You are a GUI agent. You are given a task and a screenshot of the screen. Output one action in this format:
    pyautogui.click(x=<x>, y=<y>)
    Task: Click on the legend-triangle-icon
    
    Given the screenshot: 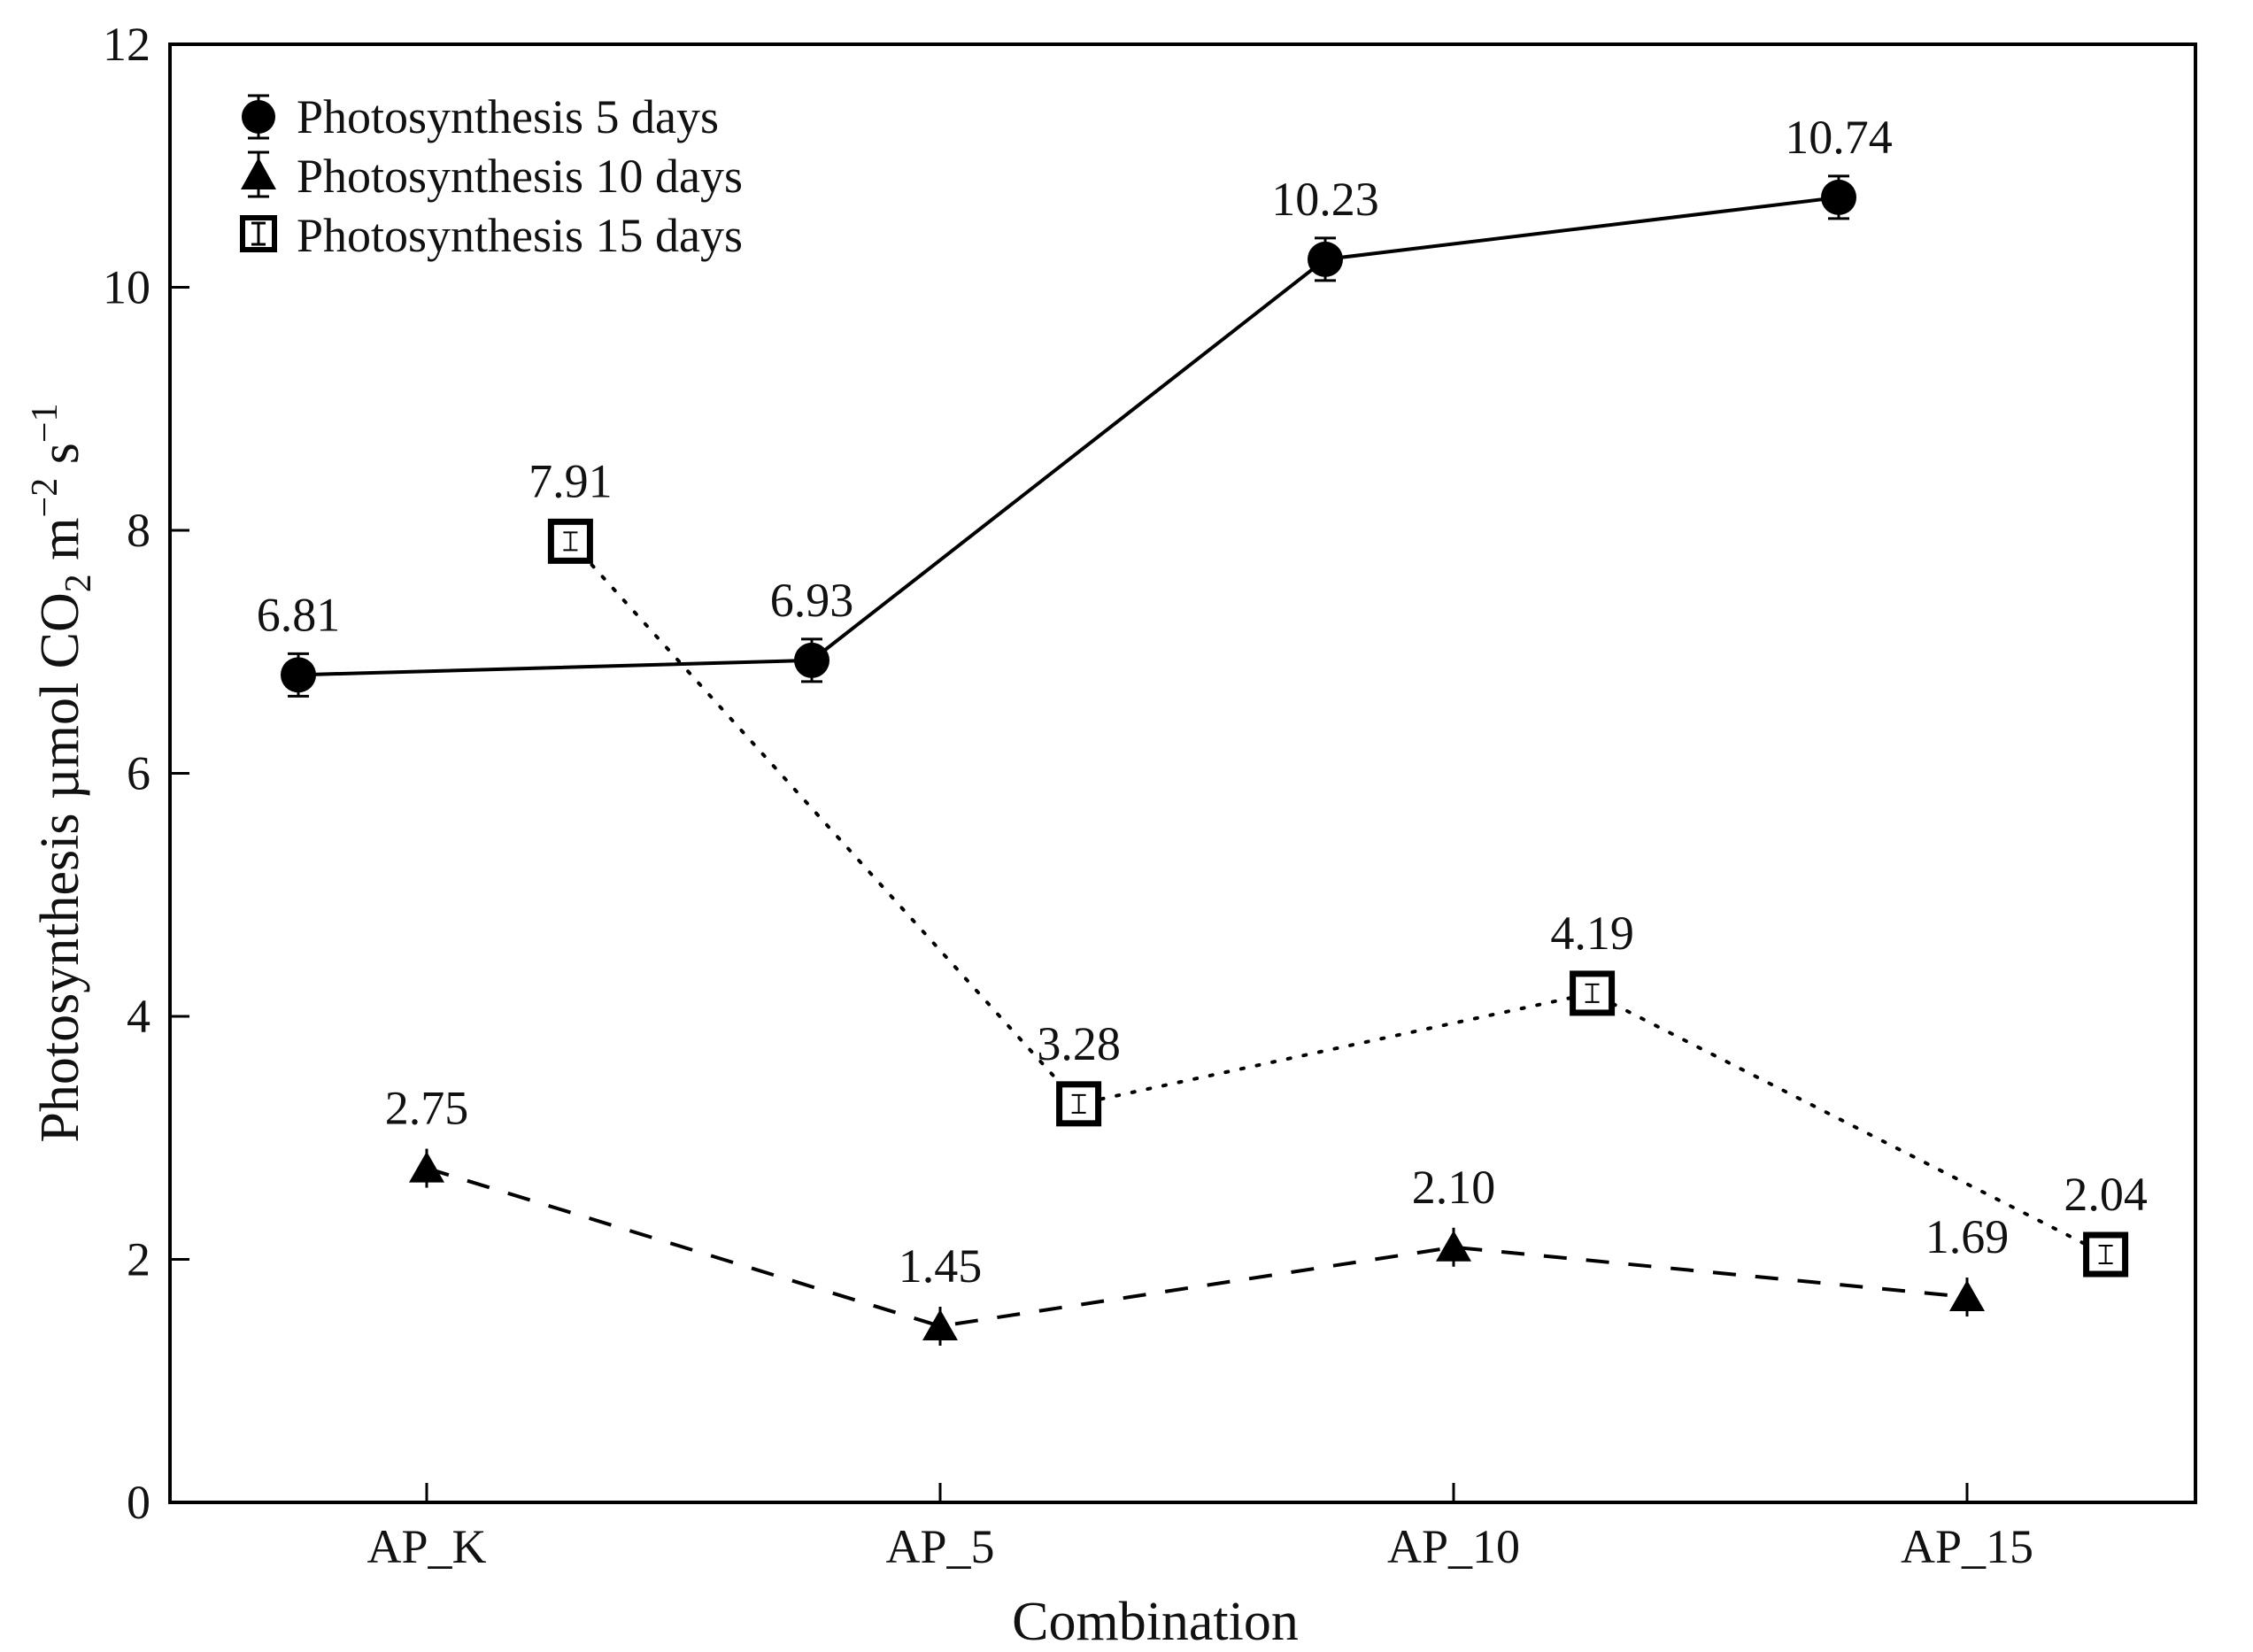 What is the action you would take?
    pyautogui.click(x=258, y=173)
    